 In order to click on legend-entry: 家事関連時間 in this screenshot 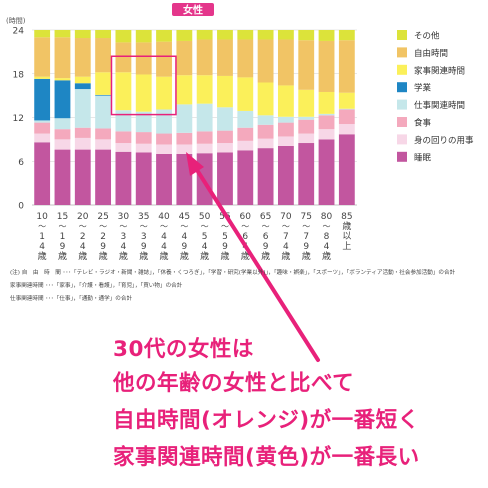, I will do `click(431, 70)`.